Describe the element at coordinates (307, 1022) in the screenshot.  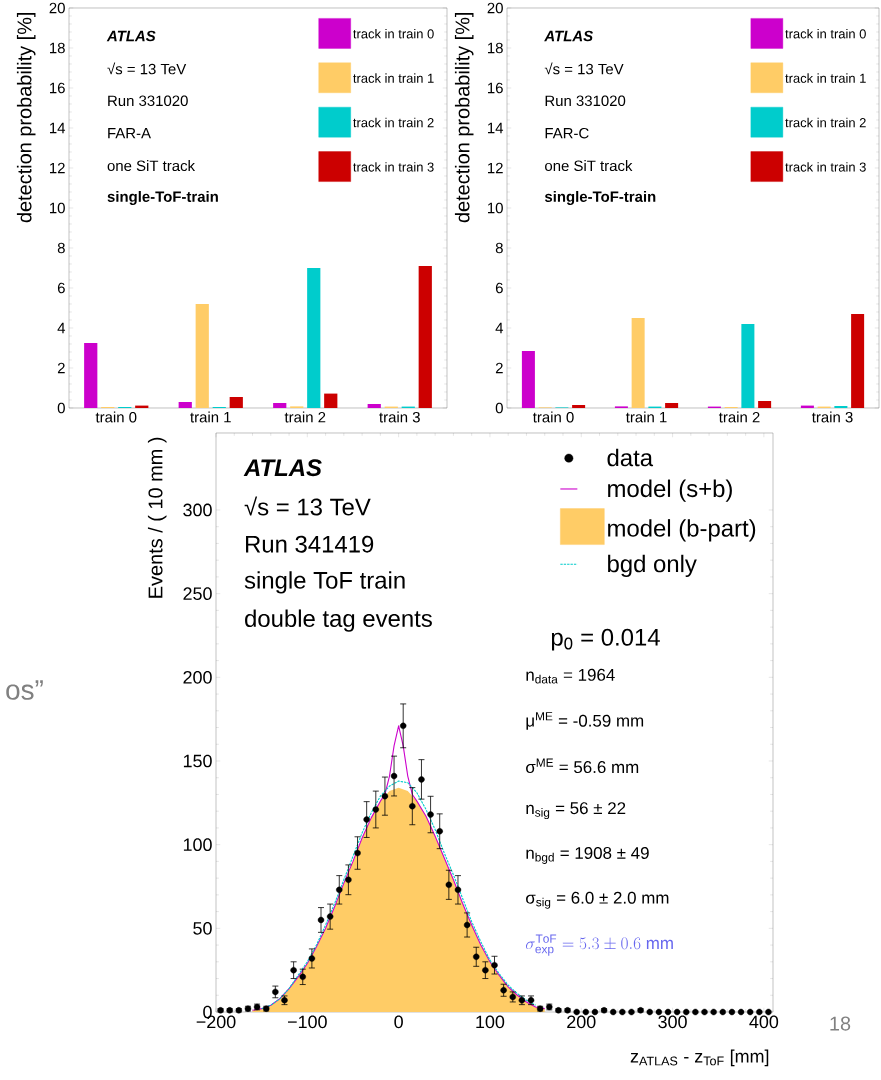
I see `x-tick-label: −100` at that location.